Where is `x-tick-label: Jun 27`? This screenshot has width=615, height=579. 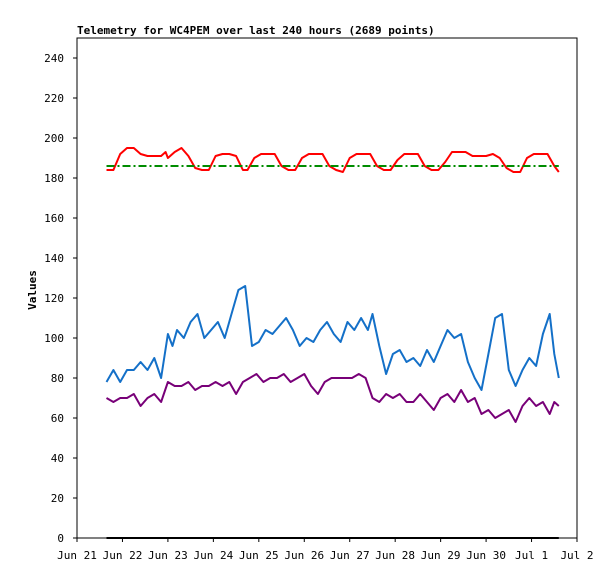 x-tick-label: Jun 27 is located at coordinates (350, 555).